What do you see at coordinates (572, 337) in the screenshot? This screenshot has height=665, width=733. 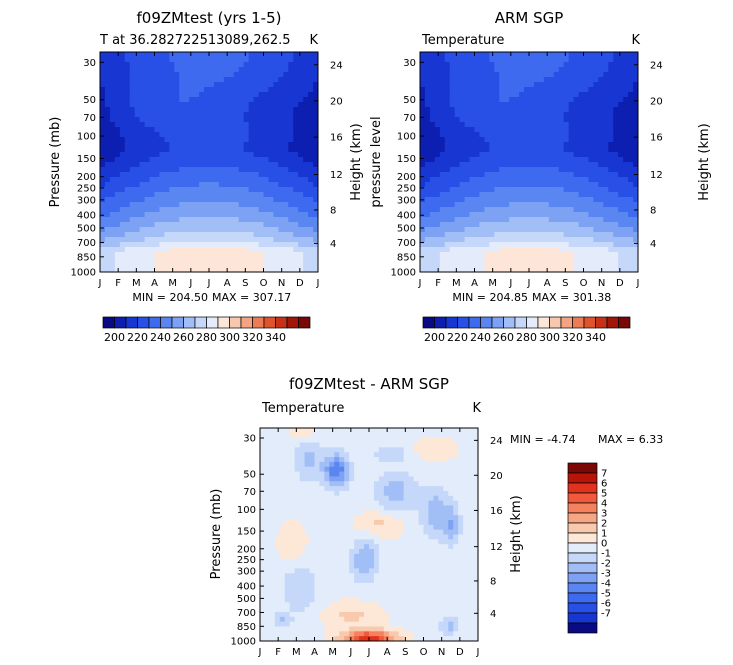 I see `obs-colorbar-label: 320` at bounding box center [572, 337].